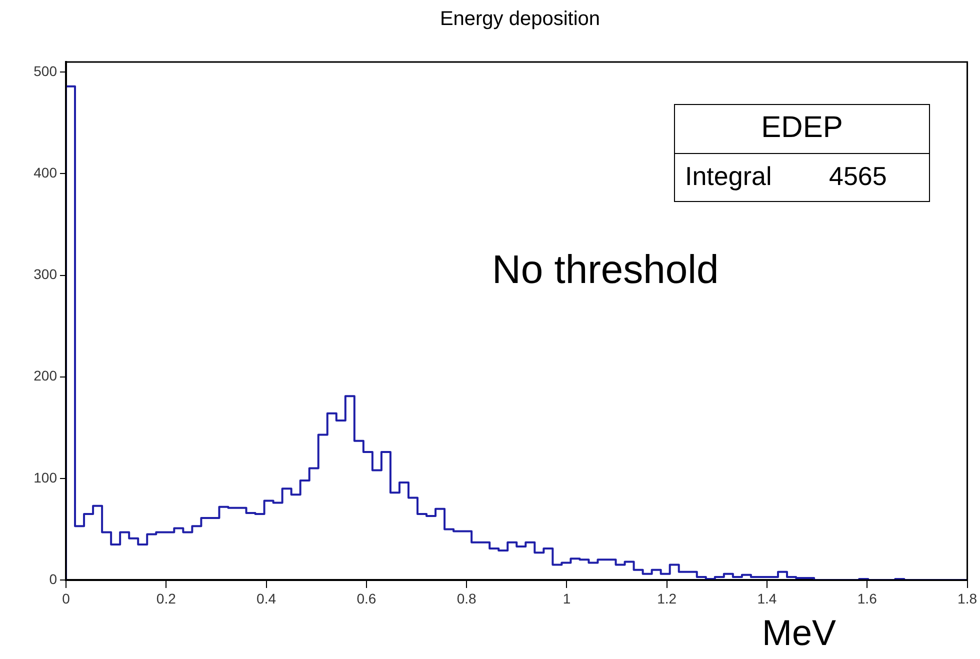 This screenshot has height=659, width=980. Describe the element at coordinates (166, 598) in the screenshot. I see `x-tick-label: 0.2` at that location.